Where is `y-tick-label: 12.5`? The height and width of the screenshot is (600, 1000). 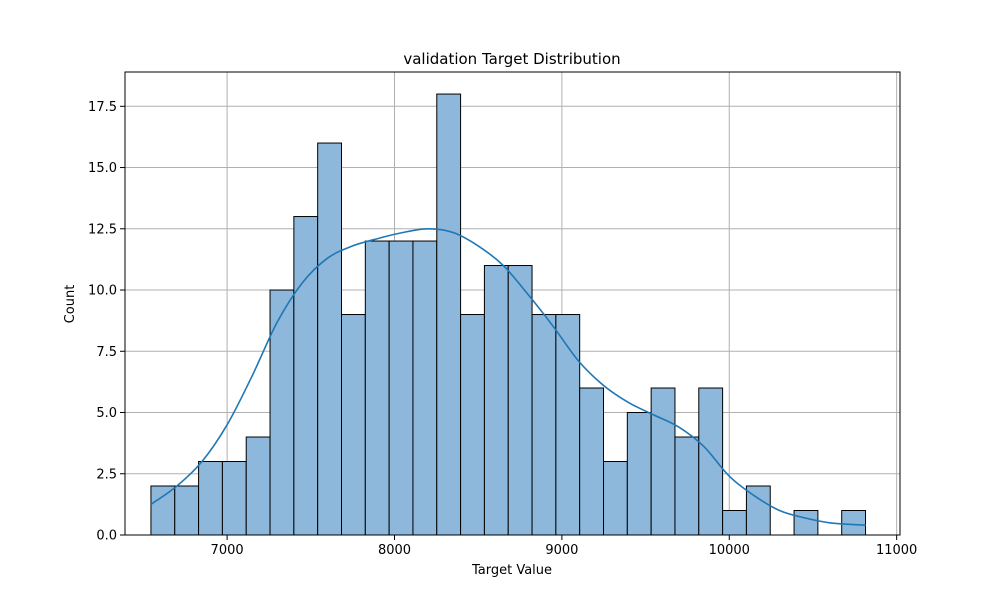 y-tick-label: 12.5 is located at coordinates (102, 229).